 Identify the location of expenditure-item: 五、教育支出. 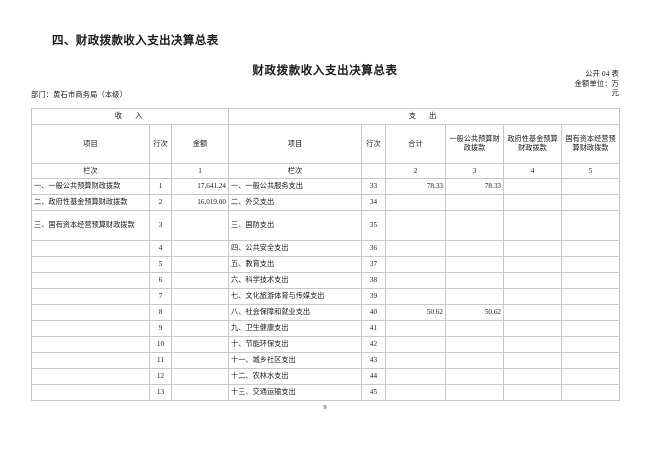
(295, 264).